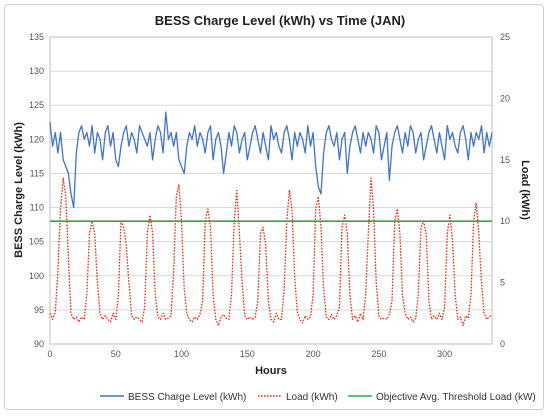 This screenshot has height=416, width=550. Describe the element at coordinates (39, 310) in the screenshot. I see `y-left-tick-label: 95` at that location.